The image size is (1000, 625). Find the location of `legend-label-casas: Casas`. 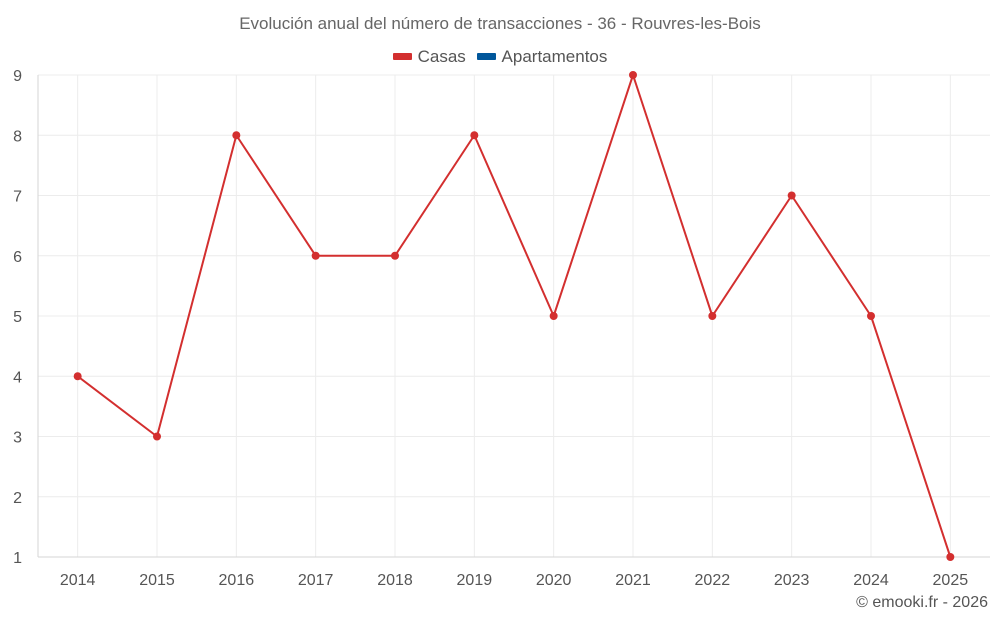

legend-label-casas: Casas is located at coordinates (441, 56).